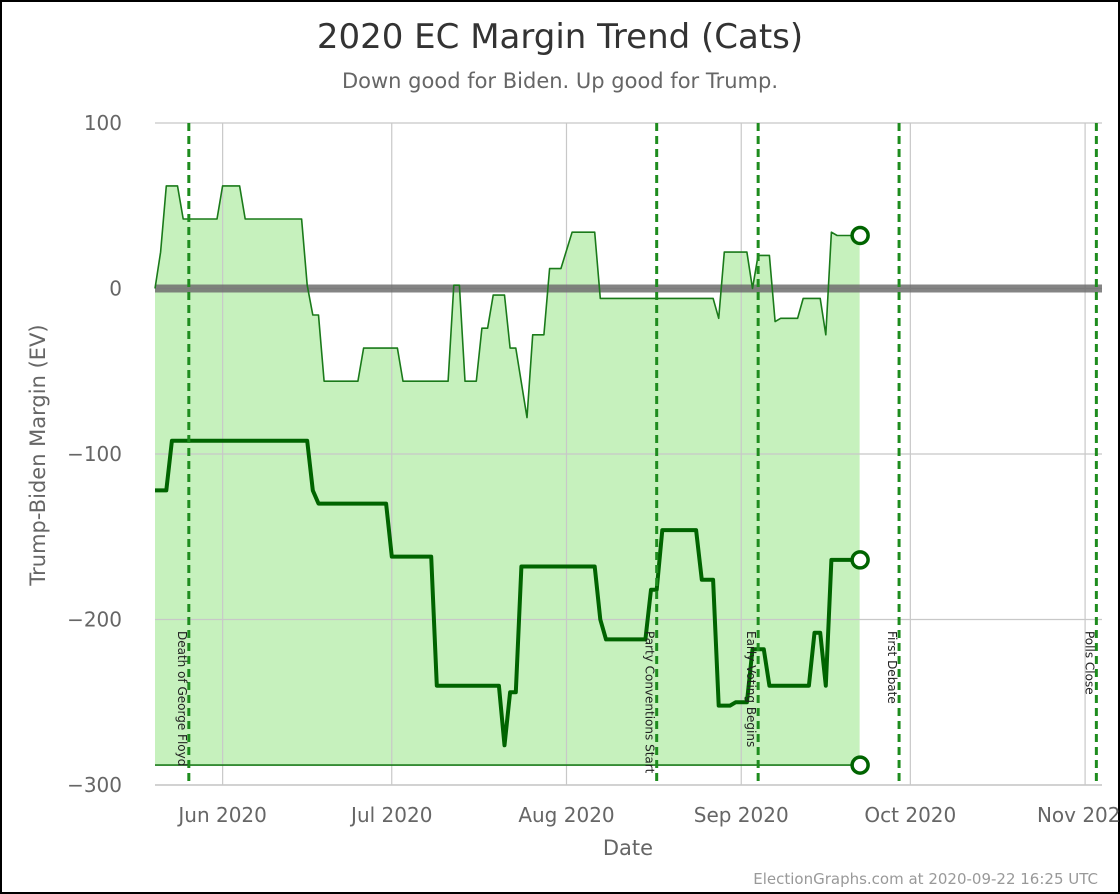 The height and width of the screenshot is (894, 1120). Describe the element at coordinates (741, 815) in the screenshot. I see `x-tick-label: Sep 2020` at that location.